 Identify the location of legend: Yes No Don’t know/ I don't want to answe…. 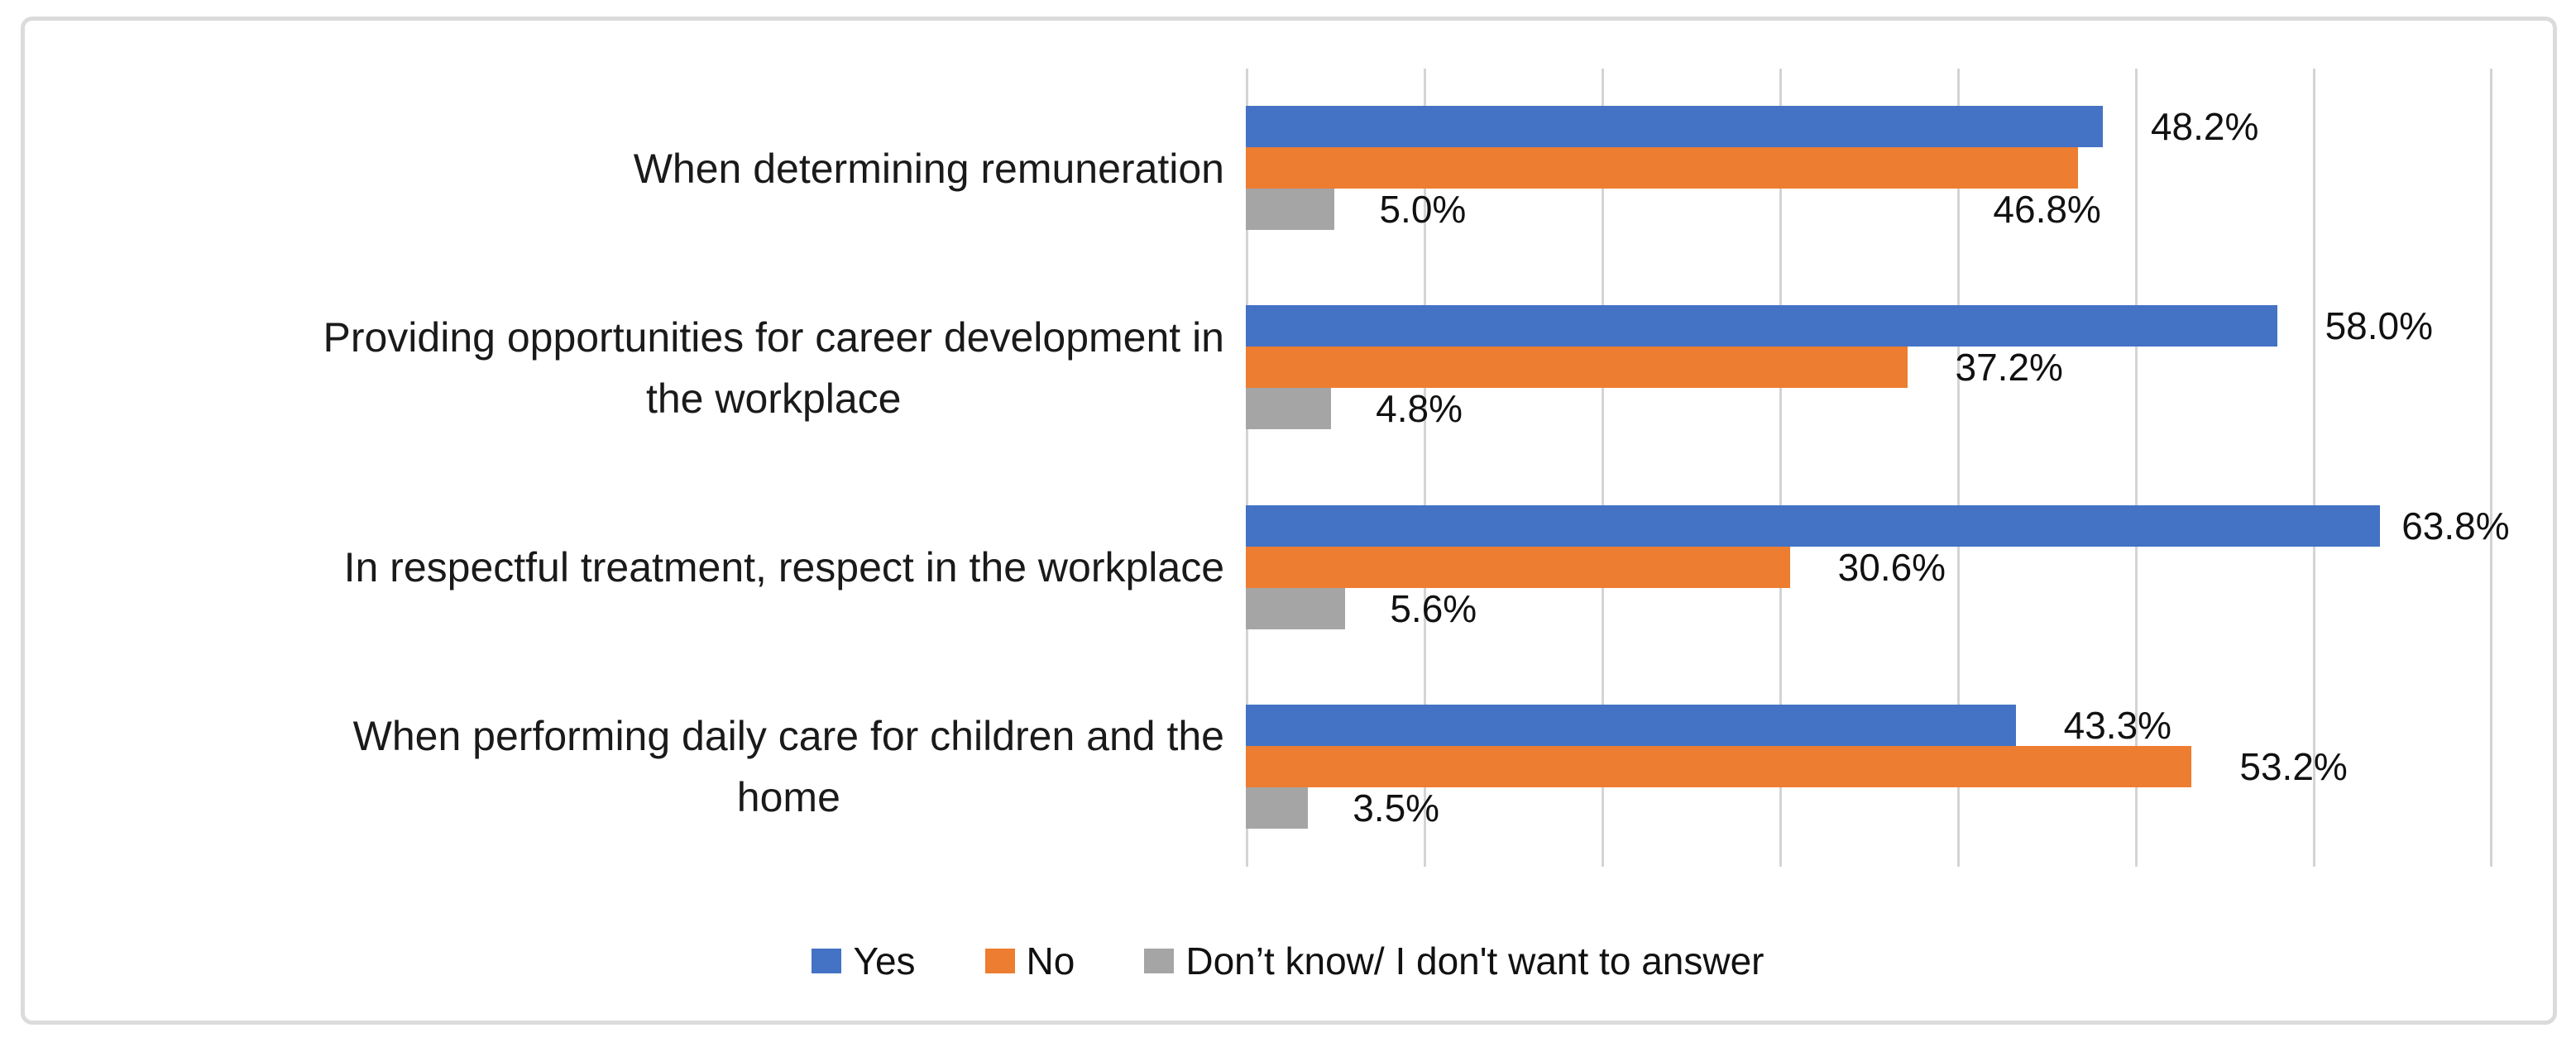
(1288, 961).